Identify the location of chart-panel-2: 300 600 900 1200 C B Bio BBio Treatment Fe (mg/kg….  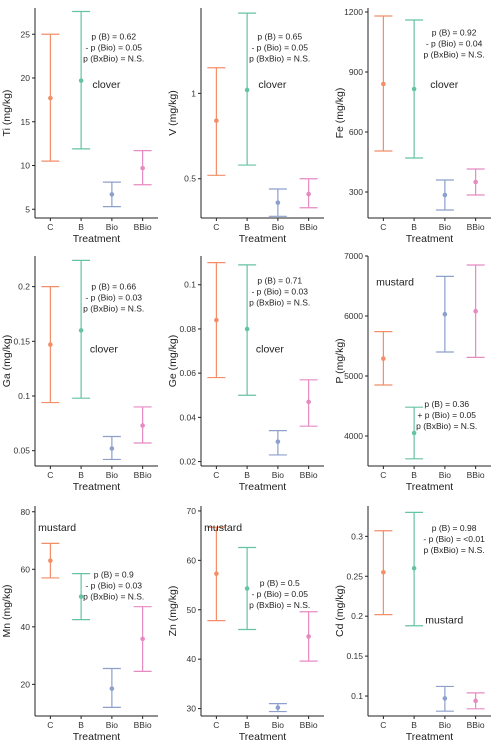
(416, 124).